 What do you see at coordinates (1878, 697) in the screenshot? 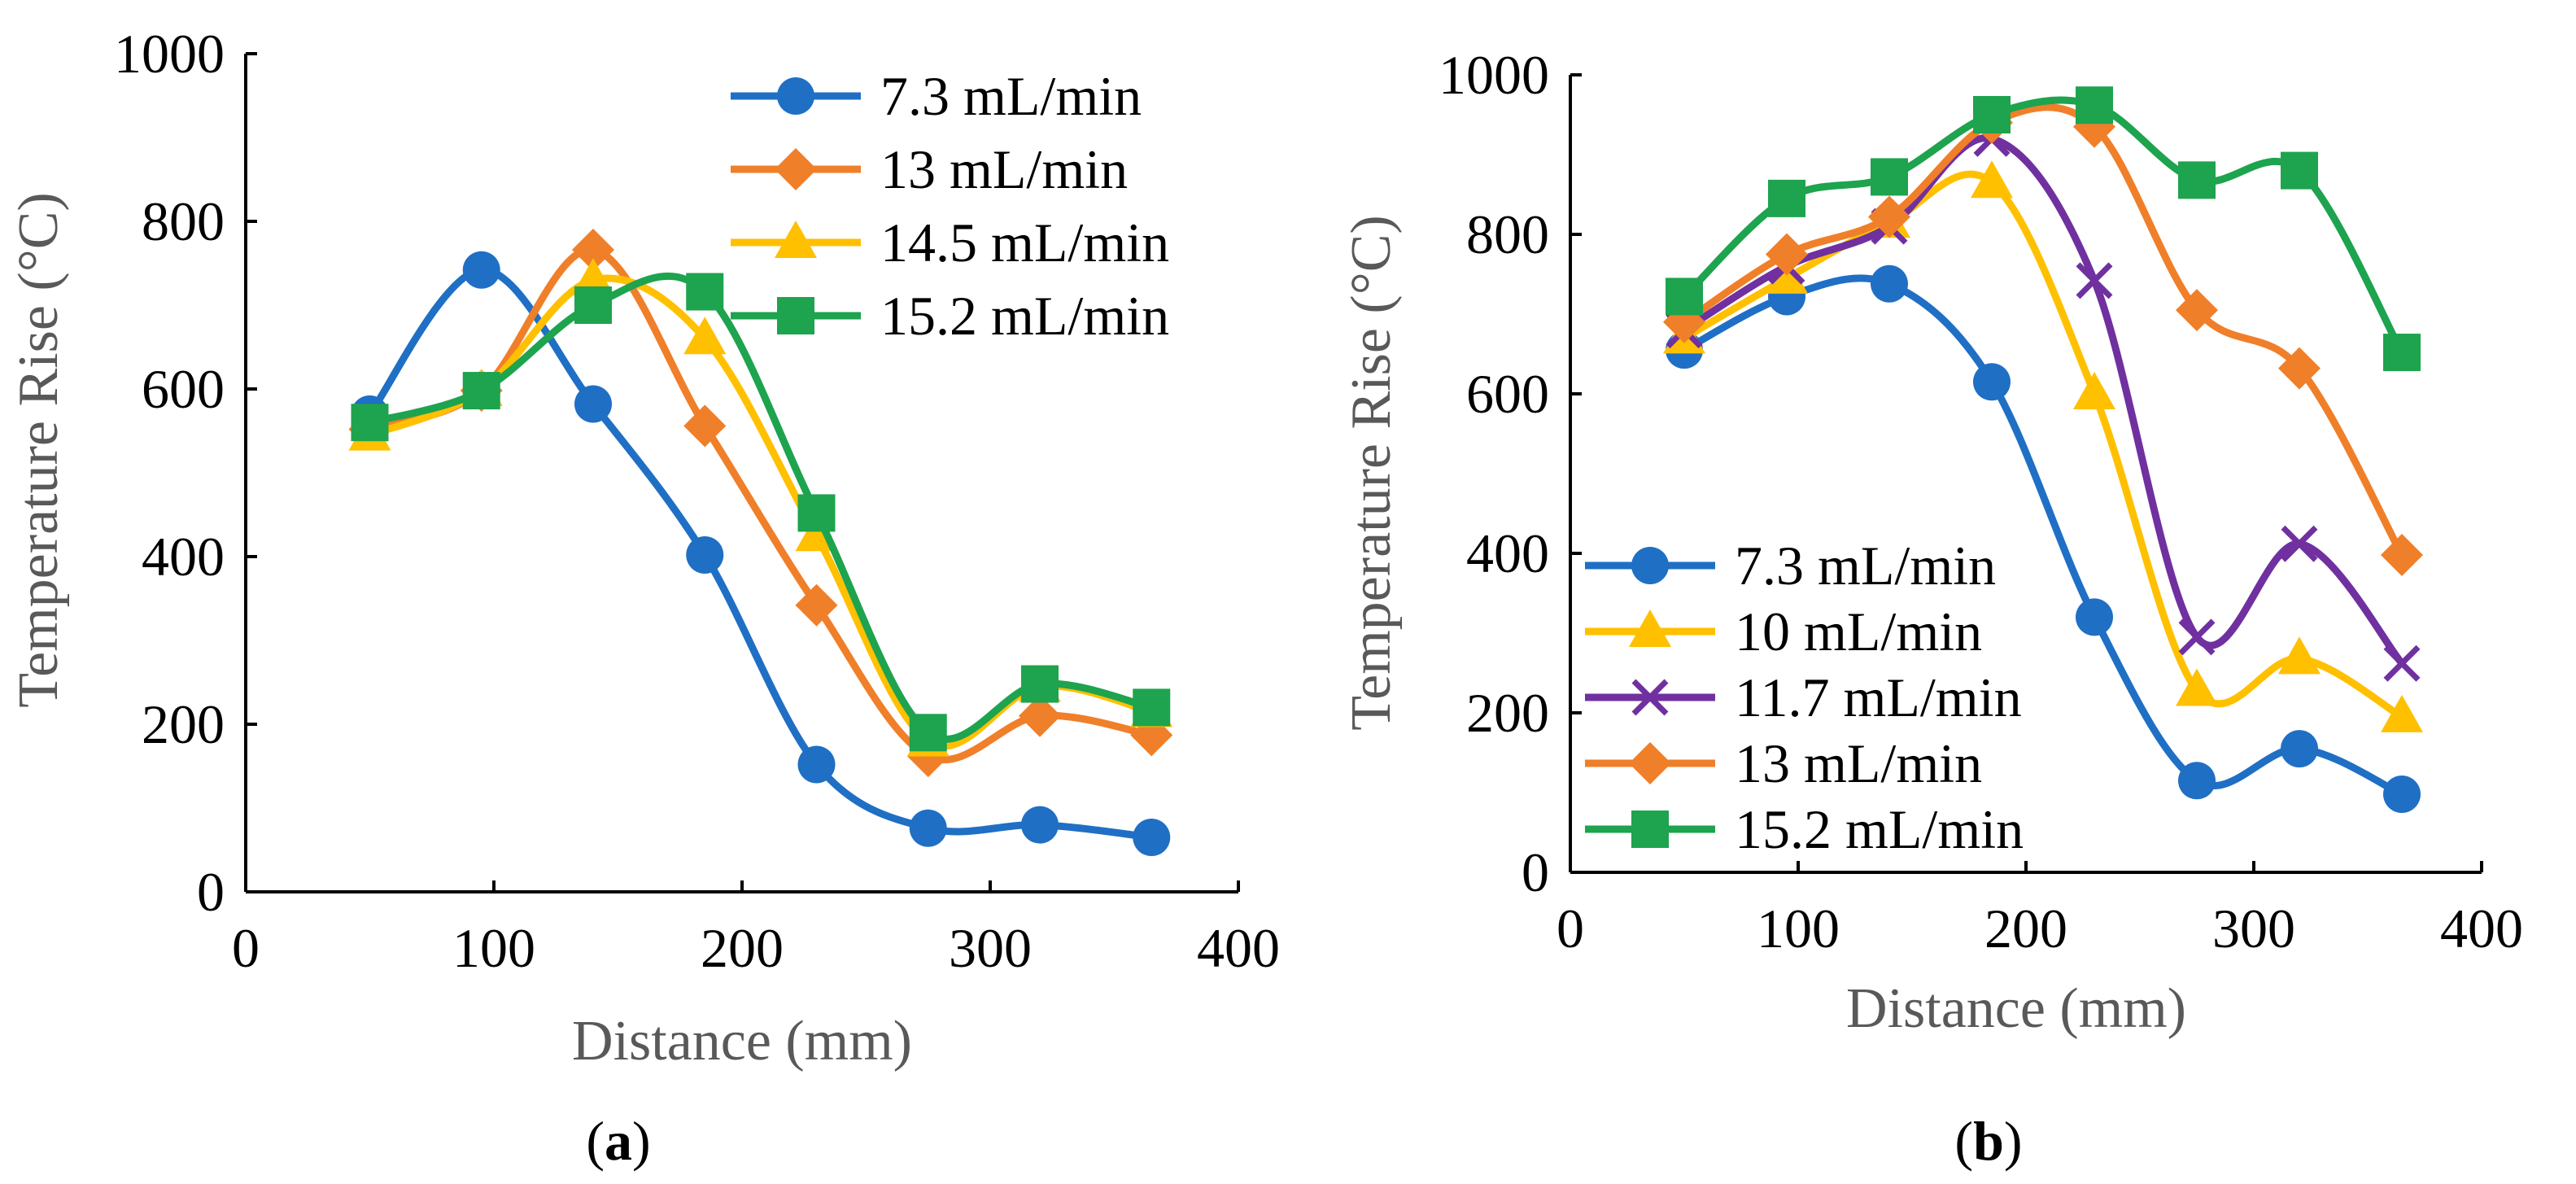
I see `legend-label: 11.7 mL/min` at bounding box center [1878, 697].